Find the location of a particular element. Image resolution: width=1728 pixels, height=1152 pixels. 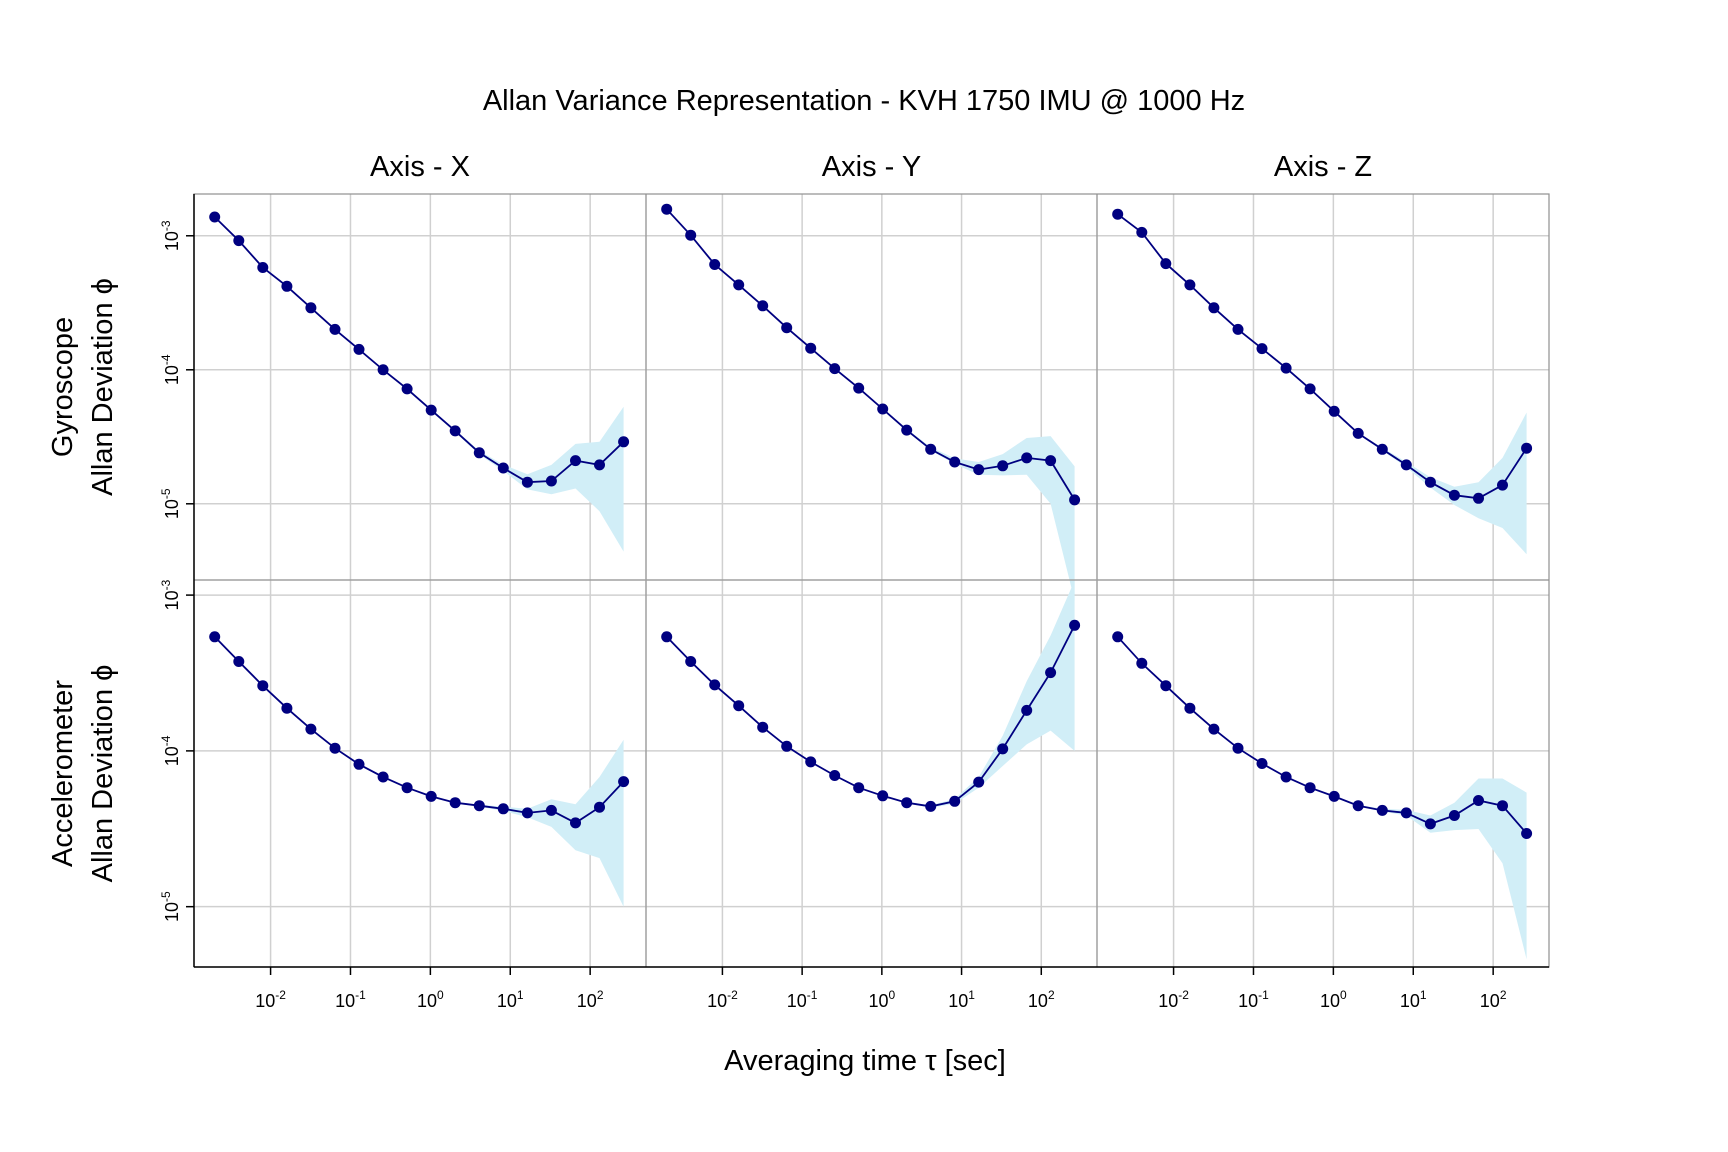

y-tick-label: 10-5 is located at coordinates (170, 906).